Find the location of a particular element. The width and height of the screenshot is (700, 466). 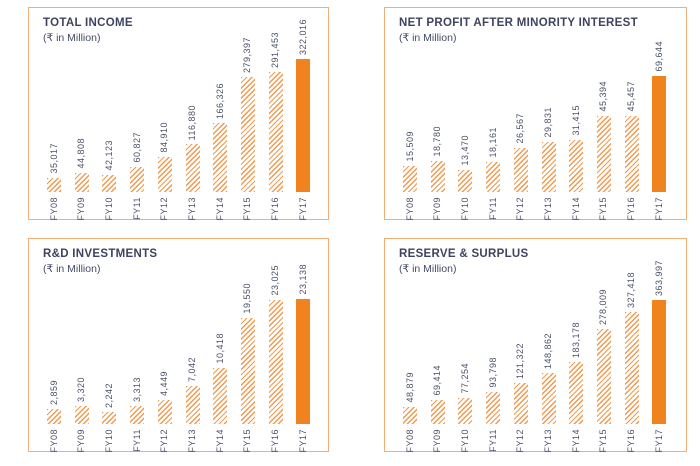

bar-value-label: 45,394 is located at coordinates (603, 96).